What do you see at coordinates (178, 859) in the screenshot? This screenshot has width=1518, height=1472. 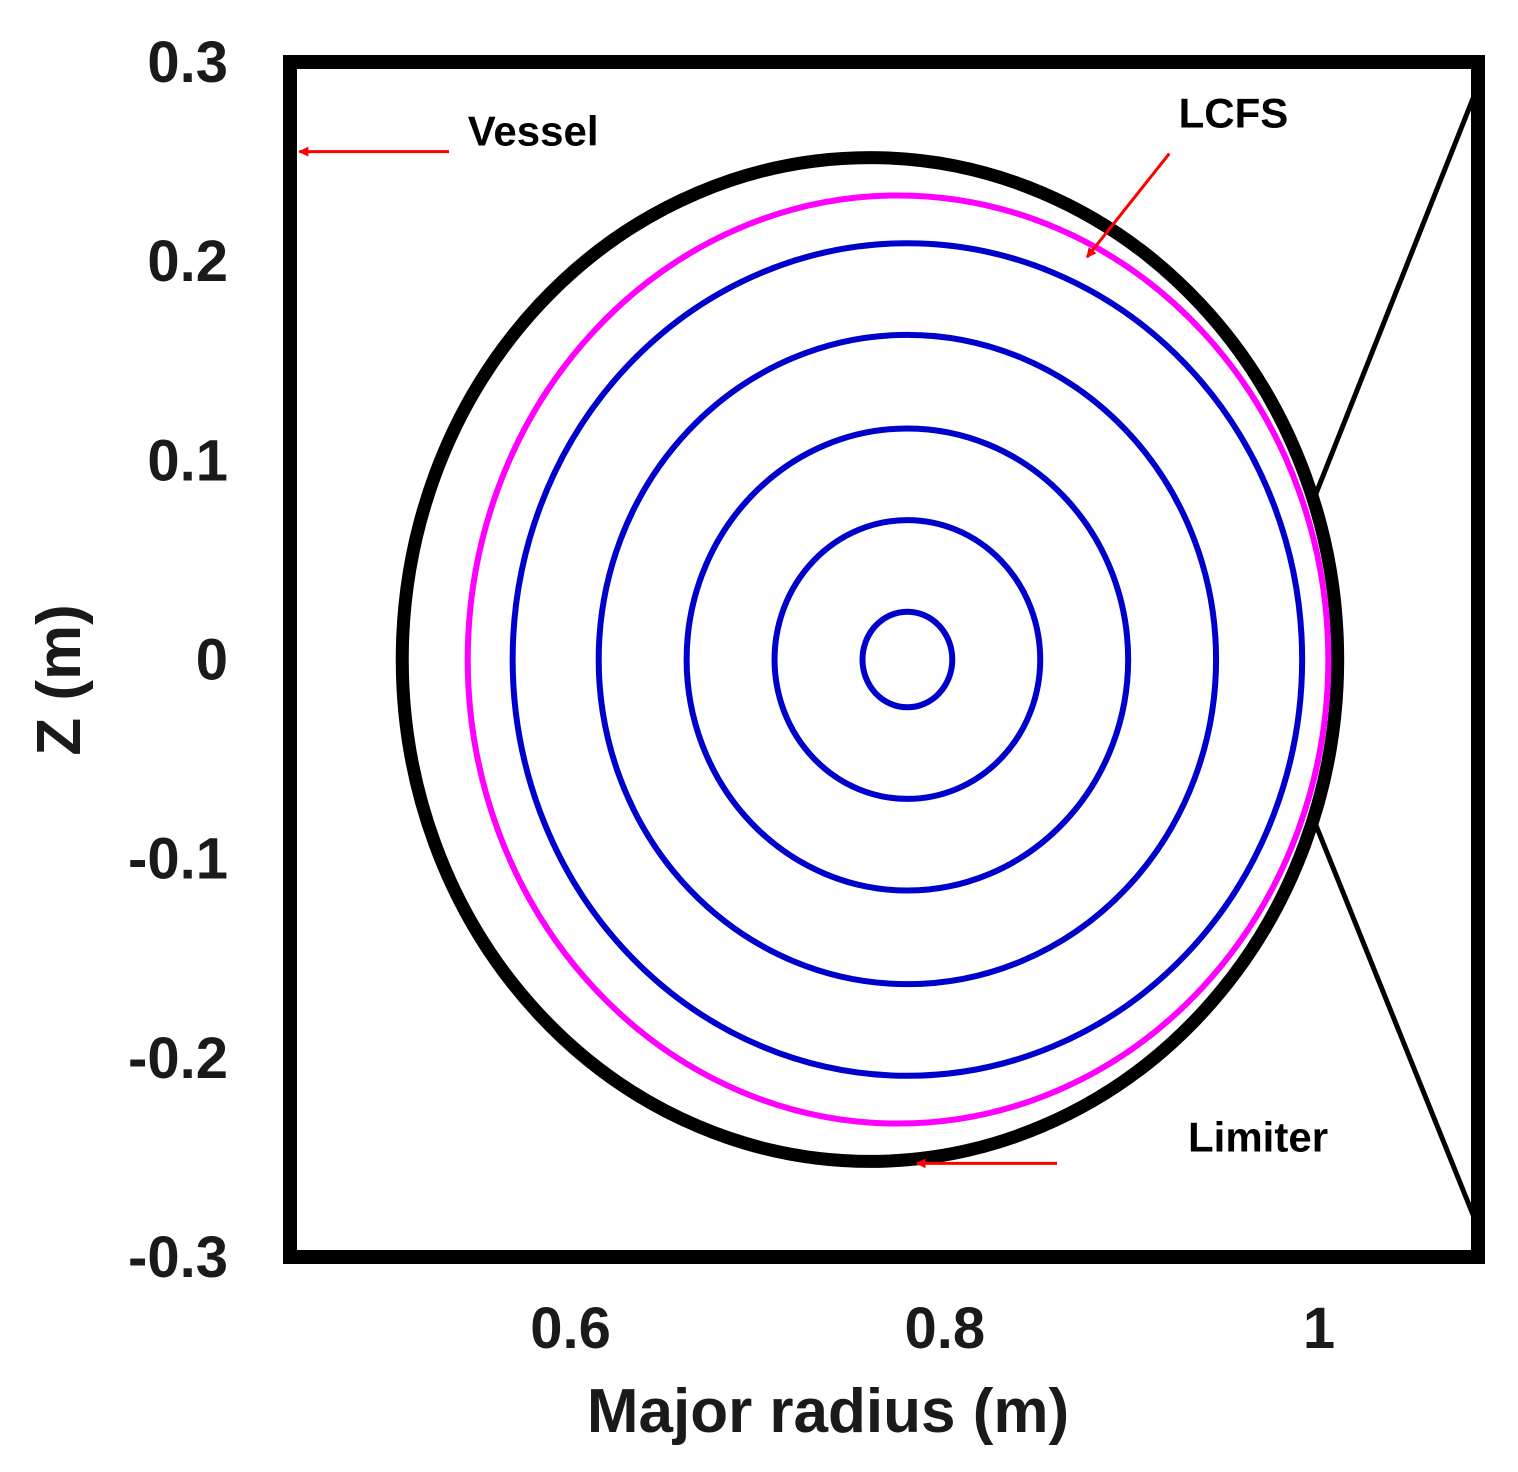 I see `y-tick-label: -0.1` at bounding box center [178, 859].